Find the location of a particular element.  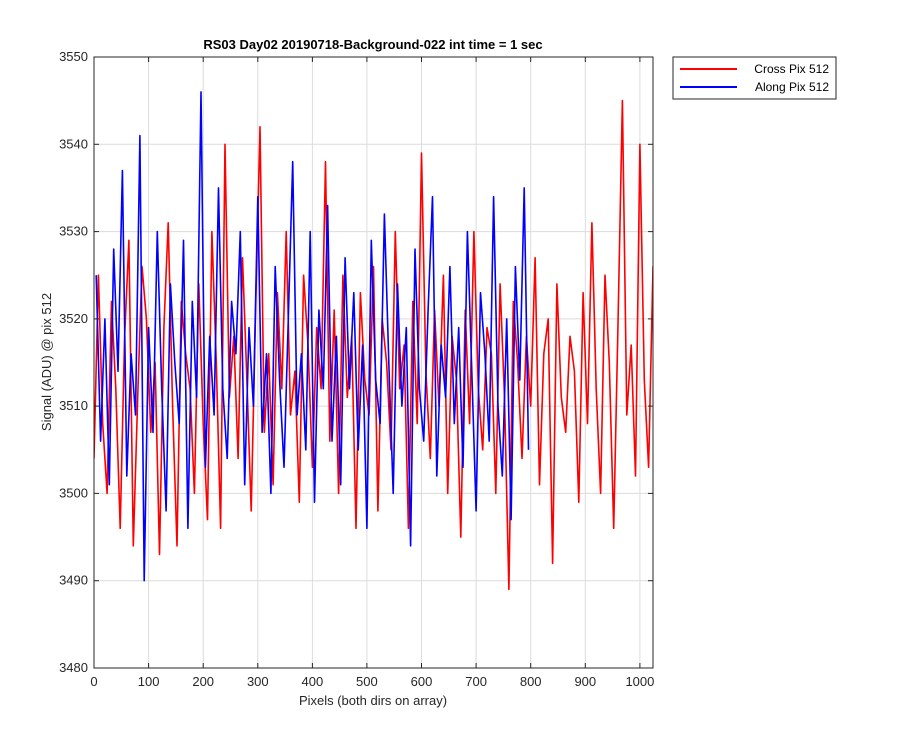

x-tick-label: 200 is located at coordinates (203, 681).